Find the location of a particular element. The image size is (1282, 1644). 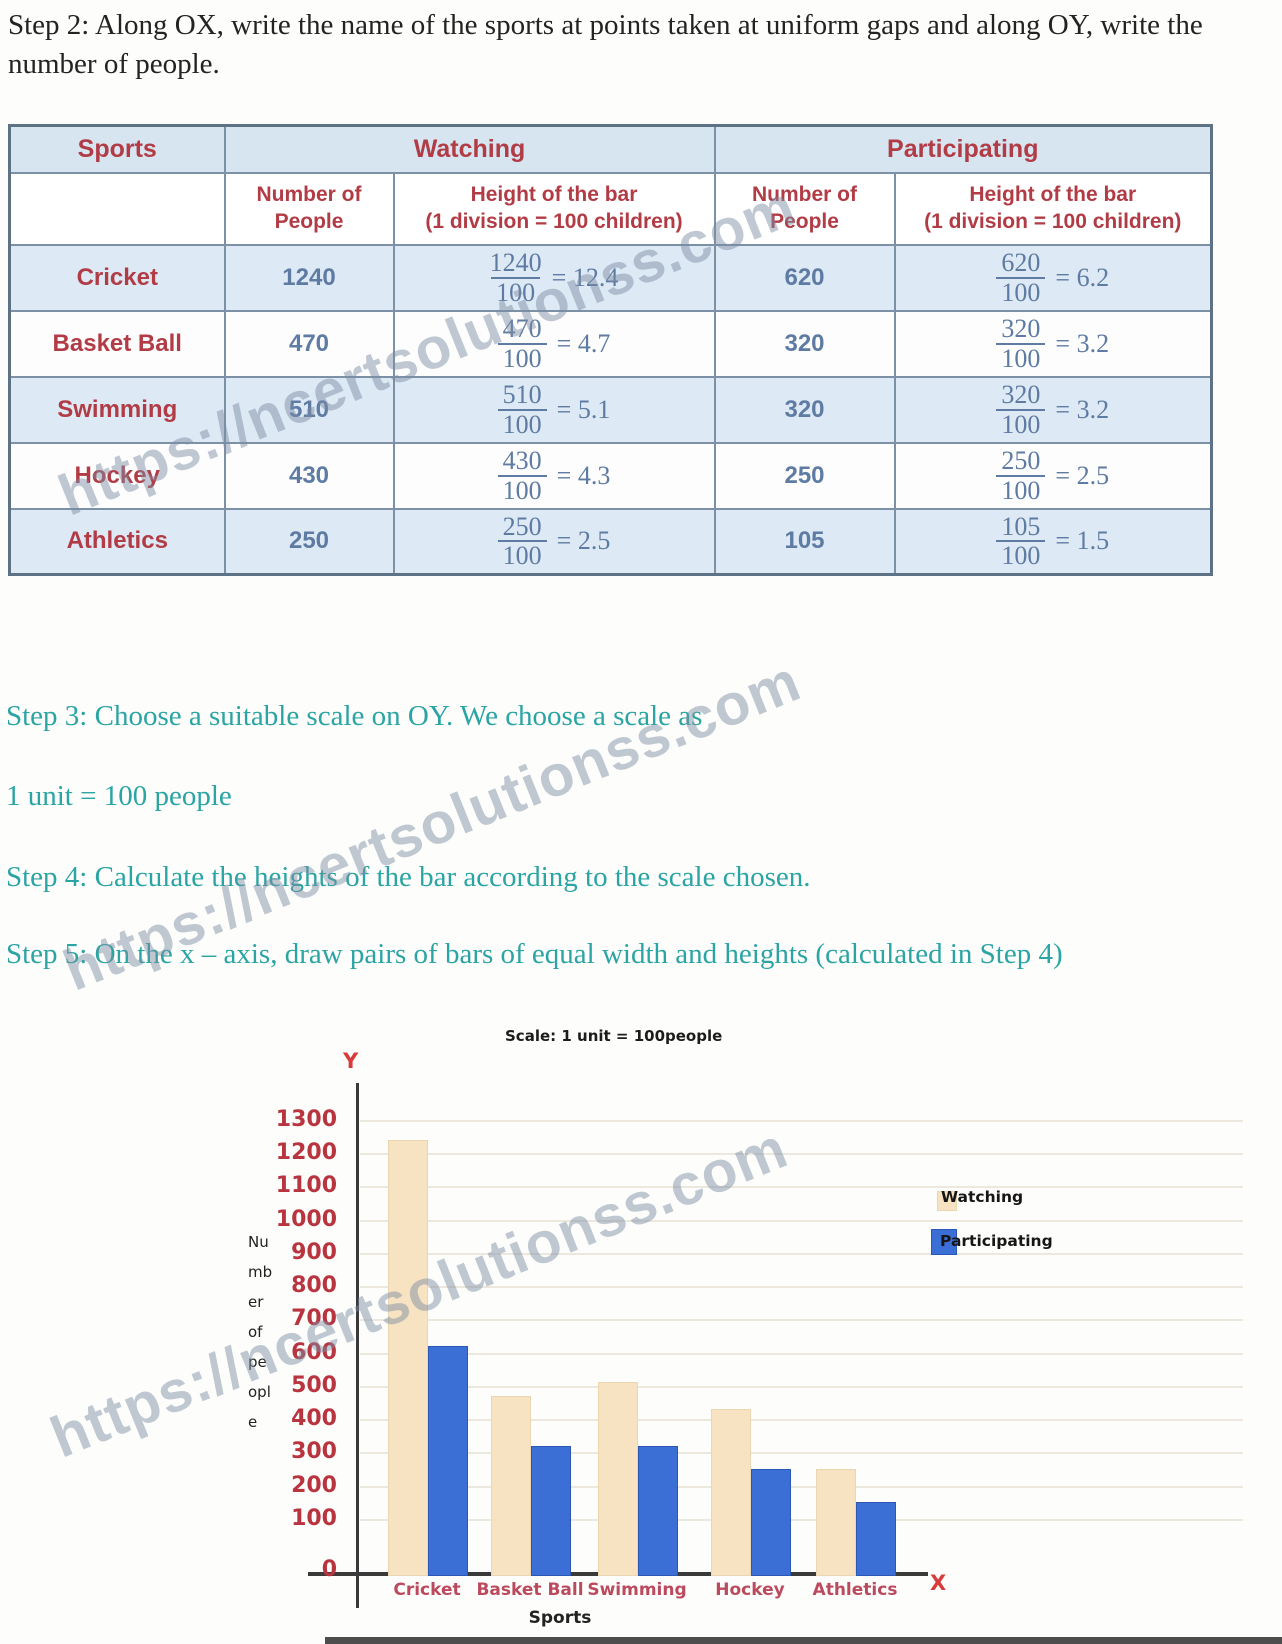

sport-name-cell: Basket Ball is located at coordinates (117, 343).